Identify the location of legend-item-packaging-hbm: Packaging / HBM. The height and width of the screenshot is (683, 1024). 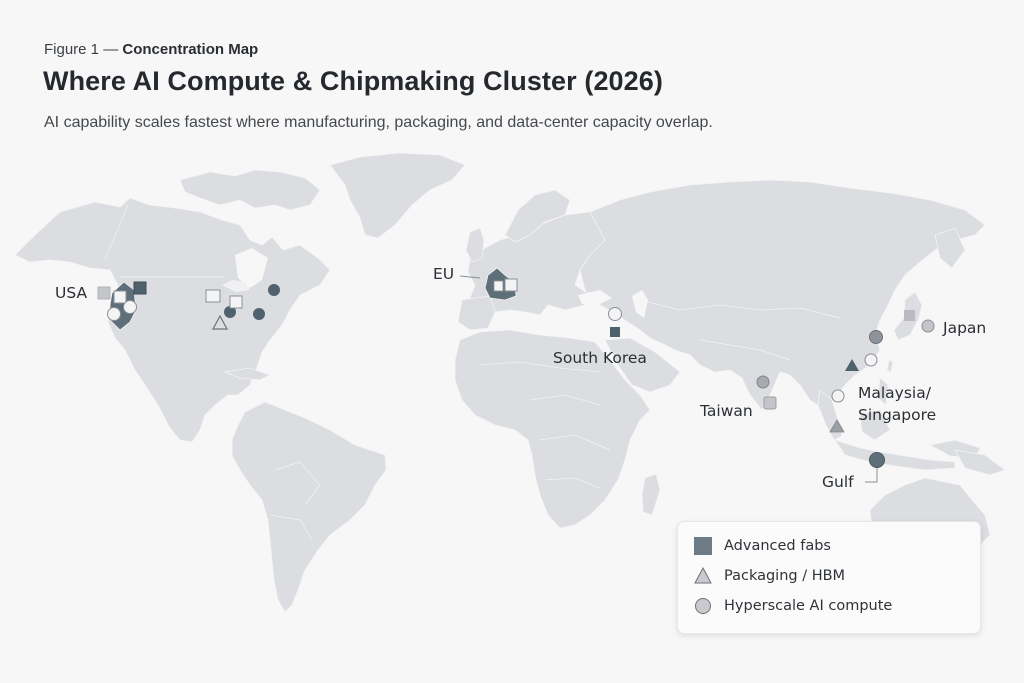
(770, 575).